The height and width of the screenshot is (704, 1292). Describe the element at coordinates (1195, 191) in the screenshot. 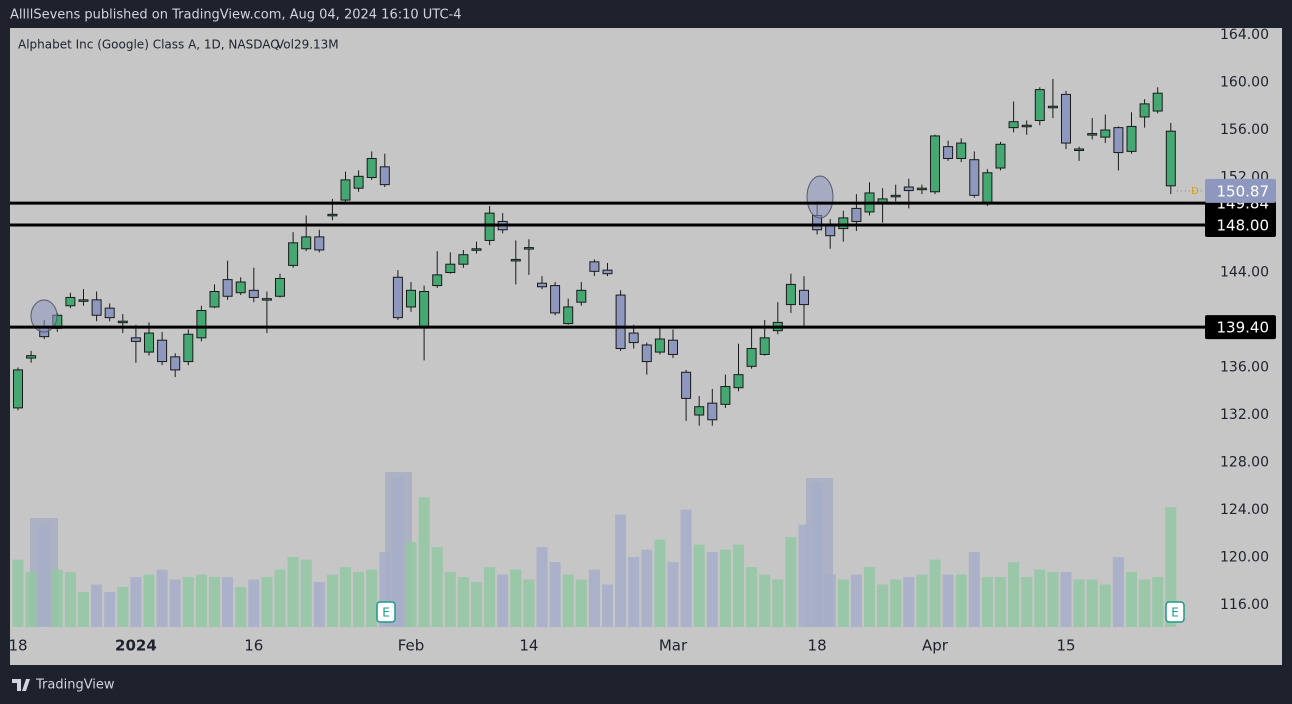

I see `last-price-marker: D` at that location.